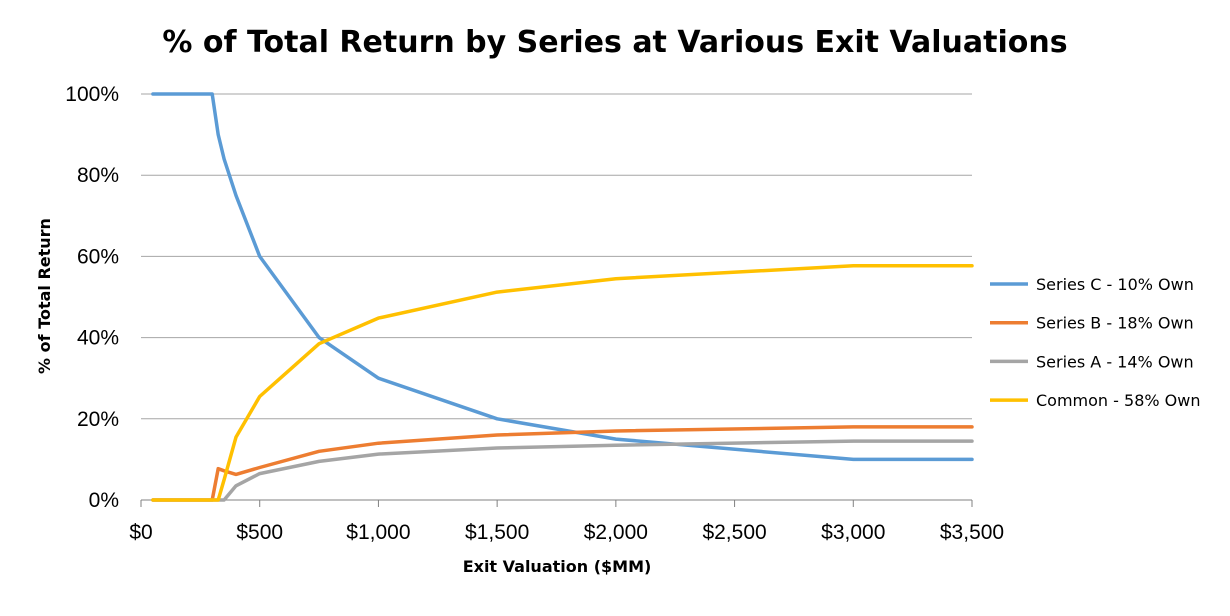  What do you see at coordinates (259, 532) in the screenshot?
I see `x-tick-label: $500` at bounding box center [259, 532].